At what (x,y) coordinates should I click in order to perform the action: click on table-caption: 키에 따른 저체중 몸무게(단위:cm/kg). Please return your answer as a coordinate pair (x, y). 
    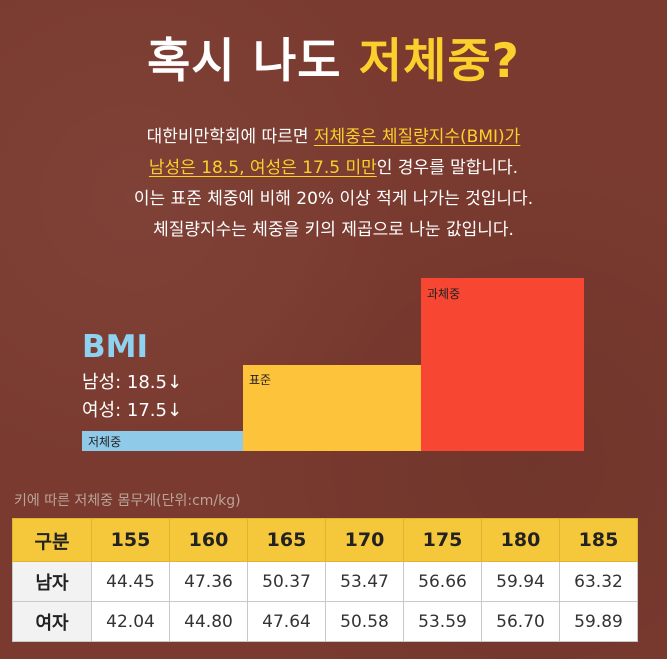
    Looking at the image, I should click on (127, 501).